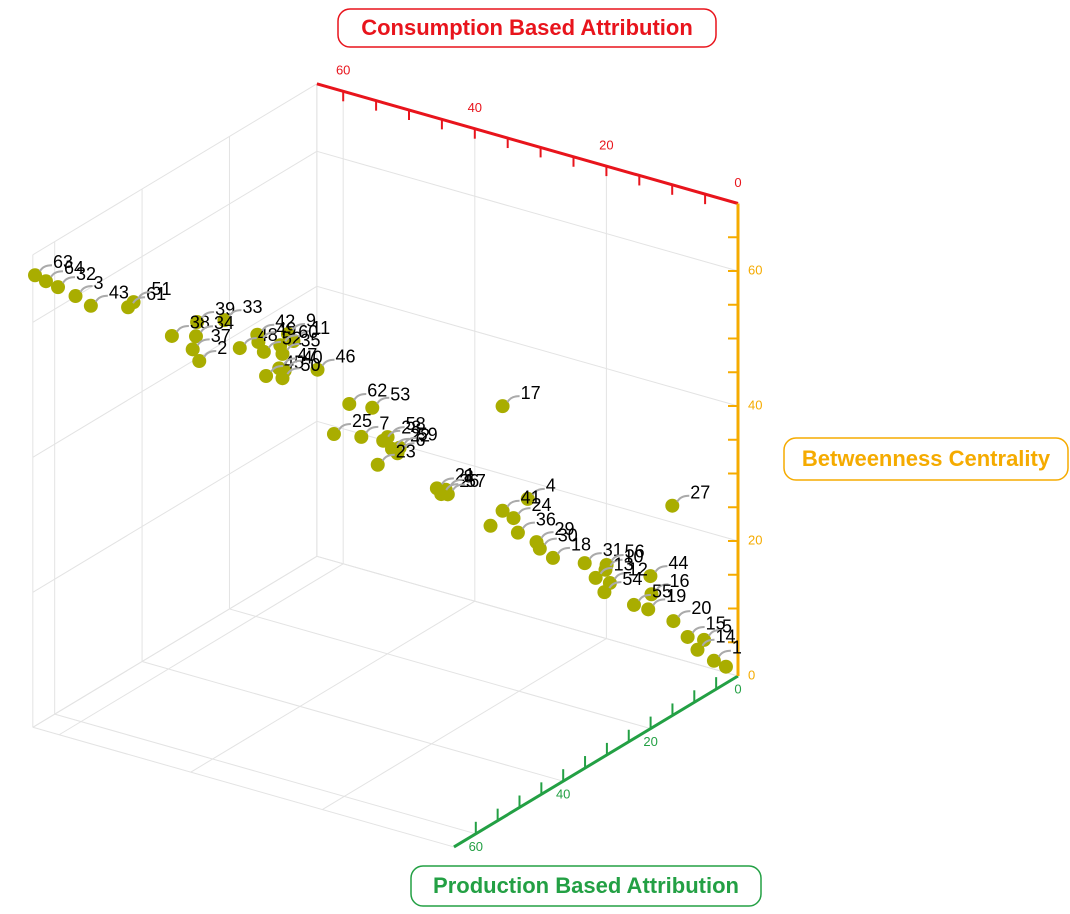 The width and height of the screenshot is (1070, 914). Describe the element at coordinates (222, 348) in the screenshot. I see `point-label: 2` at that location.